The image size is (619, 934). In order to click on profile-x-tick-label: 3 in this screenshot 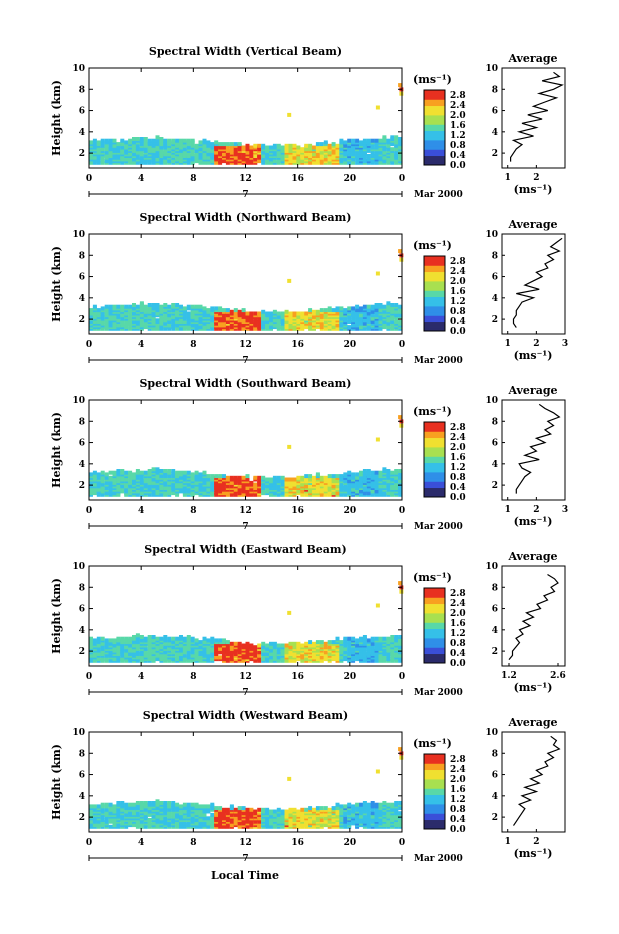, I will do `click(565, 510)`.